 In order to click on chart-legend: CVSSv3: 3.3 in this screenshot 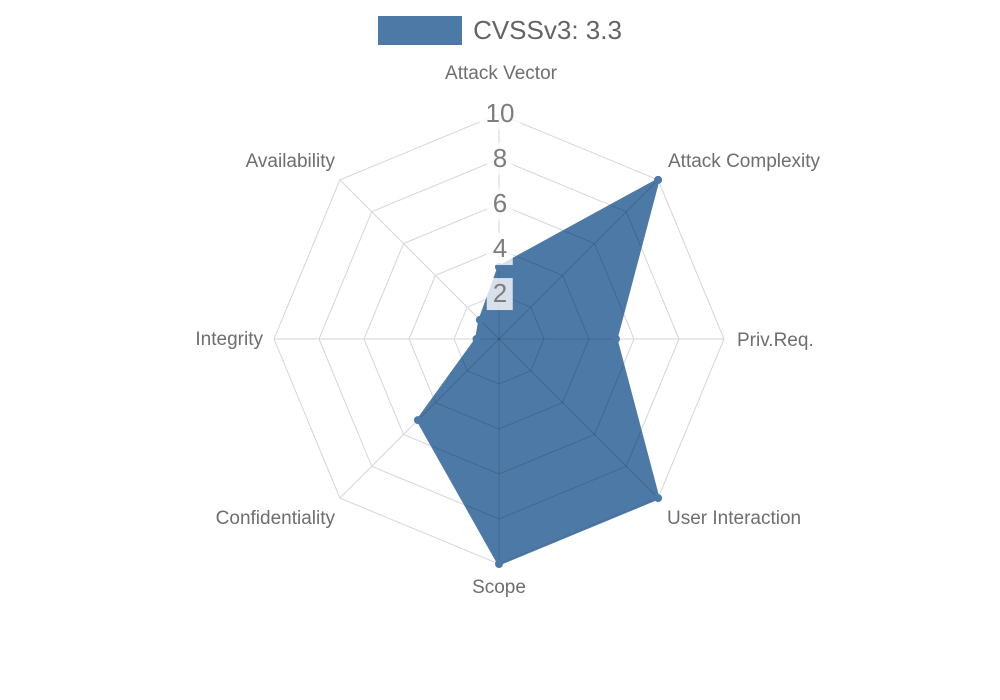, I will do `click(500, 30)`.